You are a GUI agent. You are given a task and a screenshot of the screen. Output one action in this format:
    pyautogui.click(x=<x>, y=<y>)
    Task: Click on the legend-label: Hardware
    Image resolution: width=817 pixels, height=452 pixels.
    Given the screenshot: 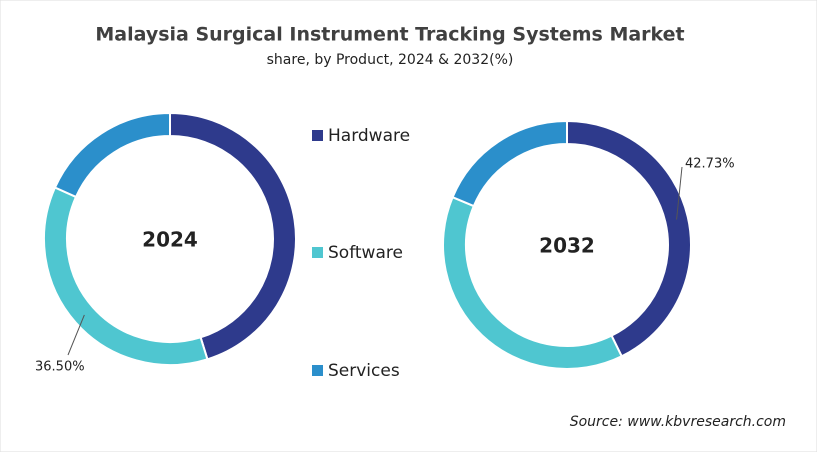 What is the action you would take?
    pyautogui.click(x=369, y=136)
    